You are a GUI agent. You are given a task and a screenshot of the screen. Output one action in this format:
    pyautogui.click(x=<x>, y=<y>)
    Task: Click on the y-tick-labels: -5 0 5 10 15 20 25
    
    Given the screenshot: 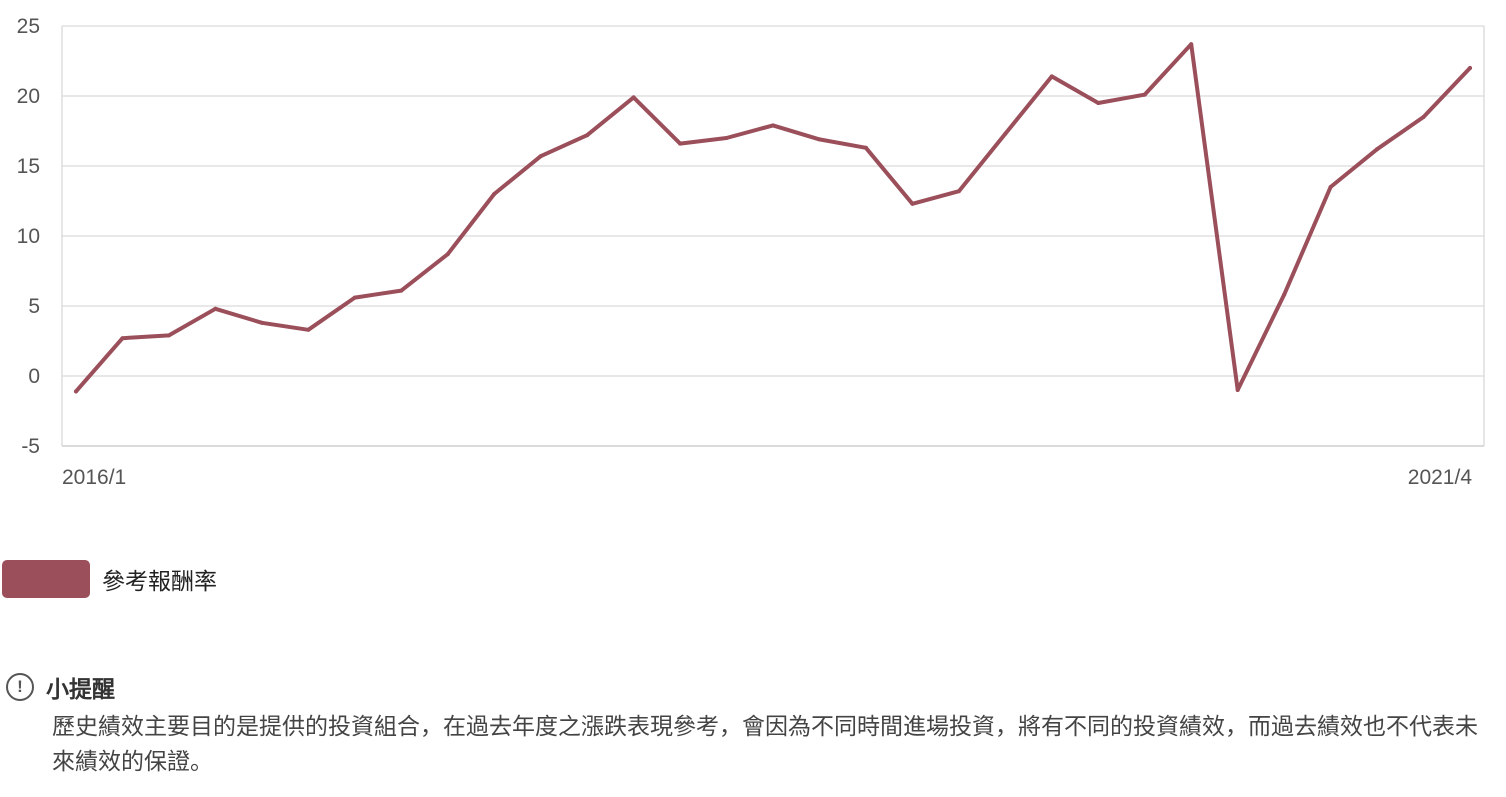 What is the action you would take?
    pyautogui.click(x=28, y=236)
    